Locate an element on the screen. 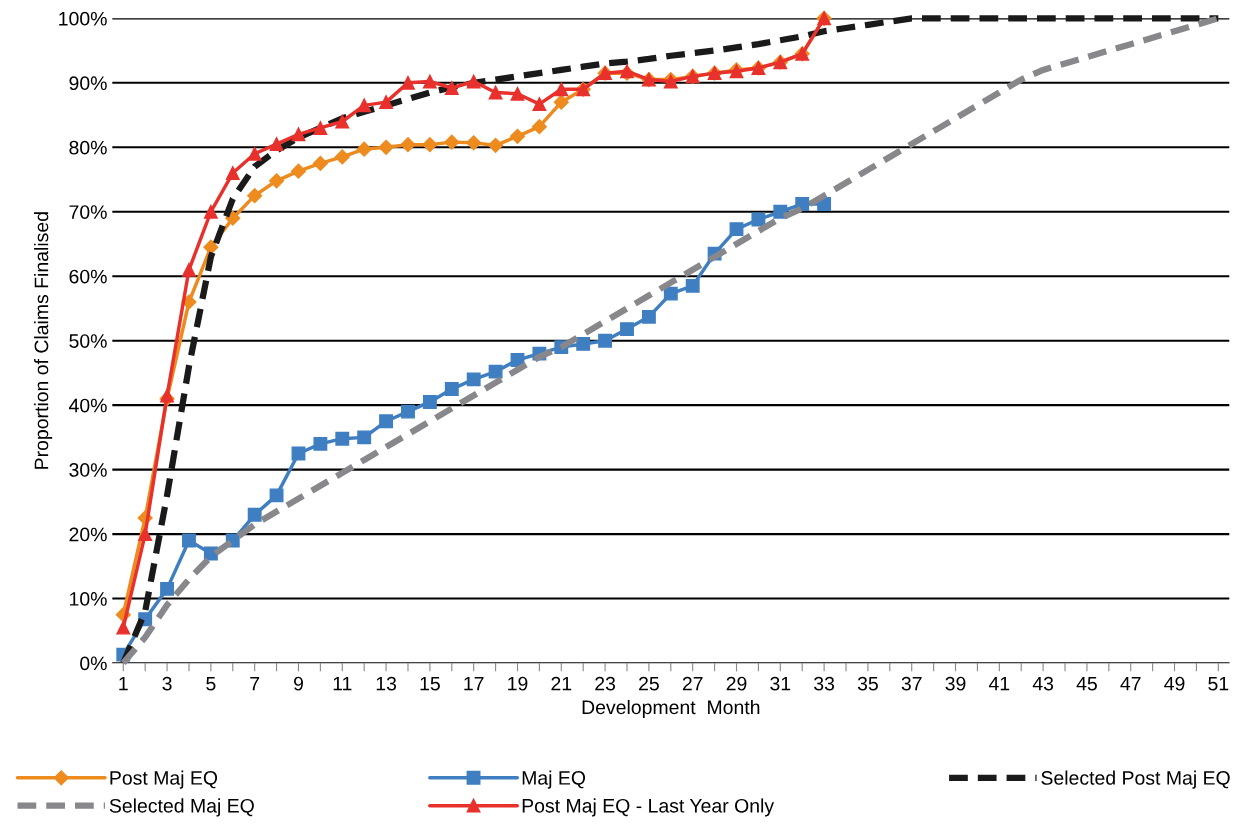  x-tick-label: 19 is located at coordinates (518, 683).